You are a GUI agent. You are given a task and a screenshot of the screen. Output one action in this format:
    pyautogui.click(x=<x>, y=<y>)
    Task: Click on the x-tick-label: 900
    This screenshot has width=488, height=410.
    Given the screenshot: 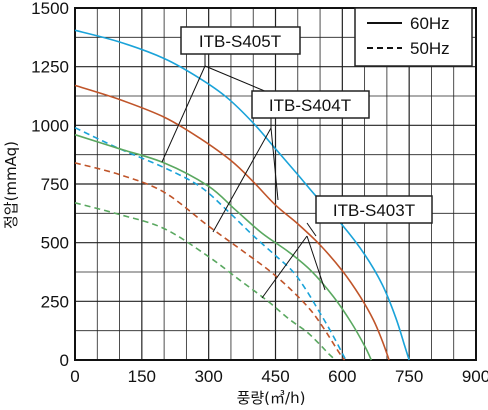 What is the action you would take?
    pyautogui.click(x=475, y=376)
    